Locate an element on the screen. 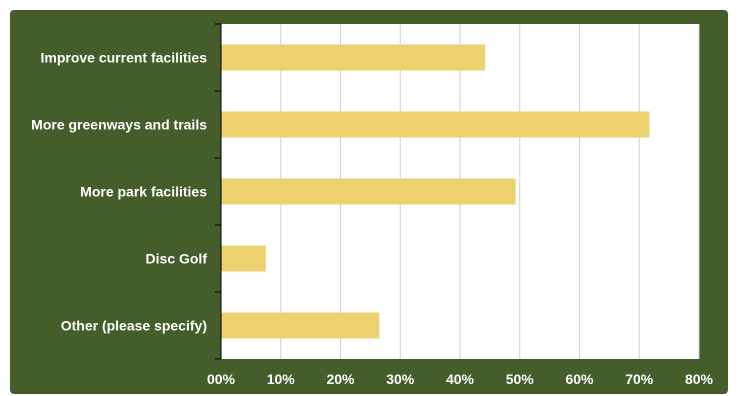 The width and height of the screenshot is (738, 396). category-label: More park facilities is located at coordinates (143, 192).